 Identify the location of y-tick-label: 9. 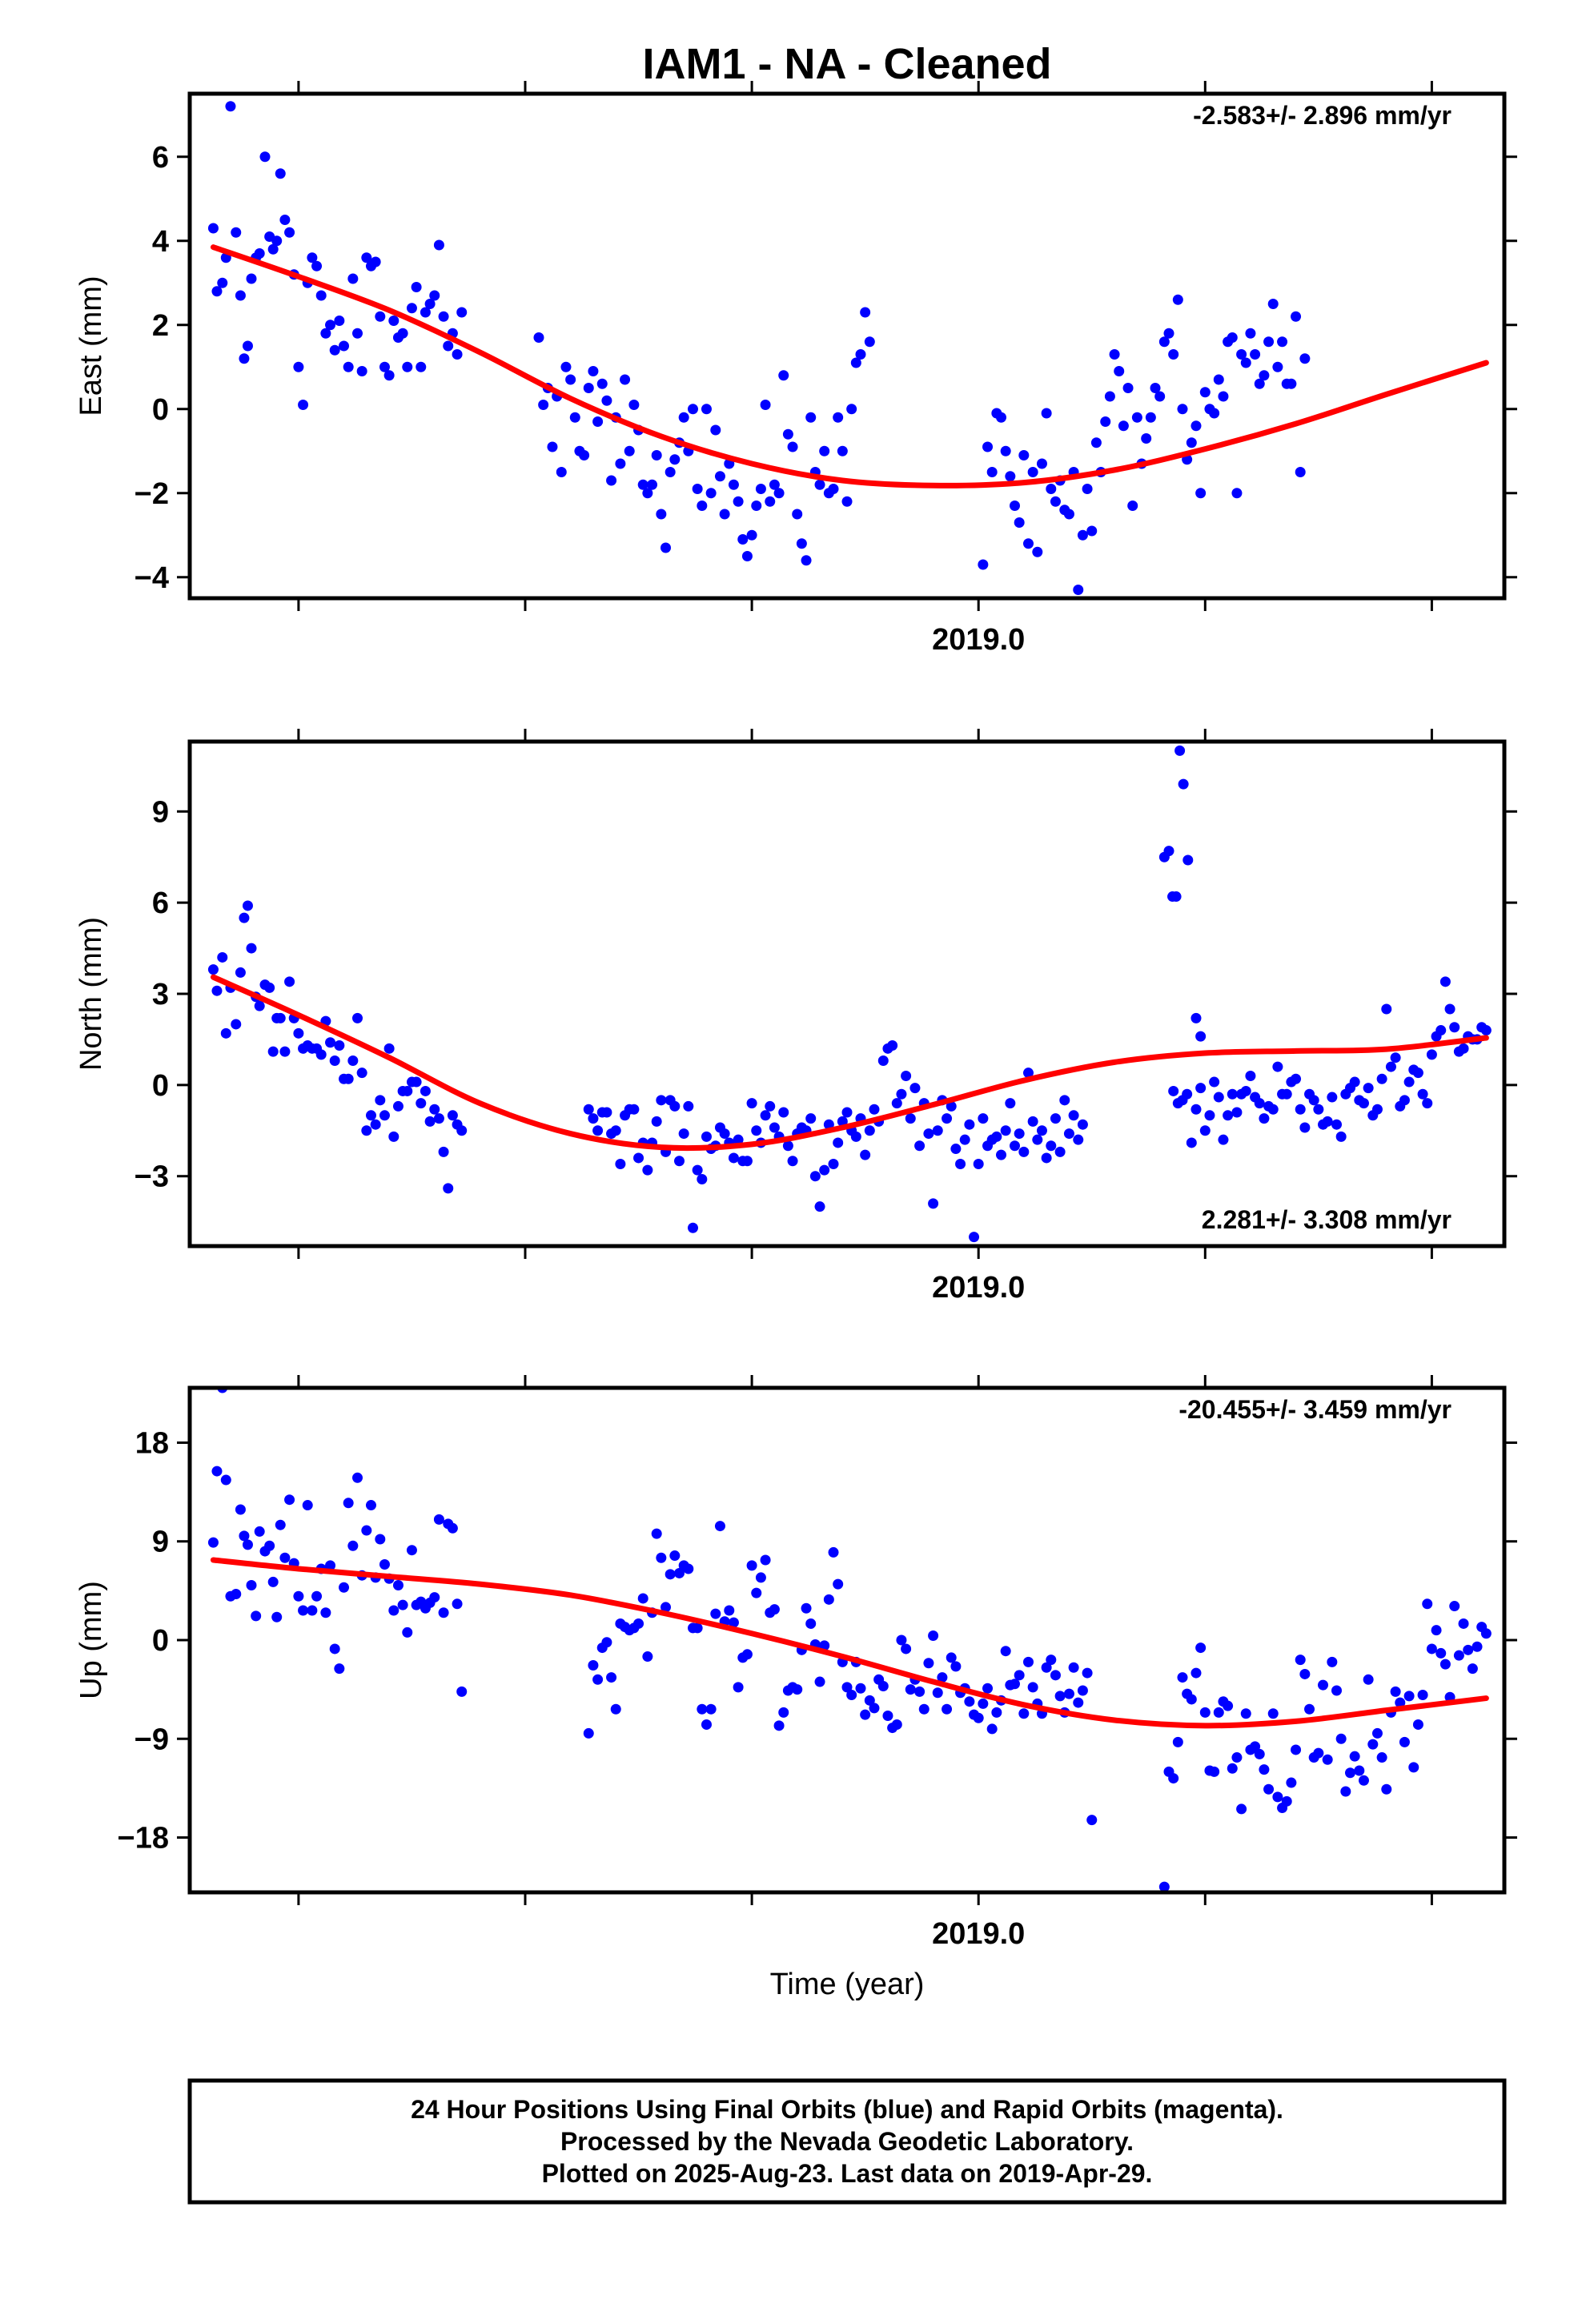
(161, 812).